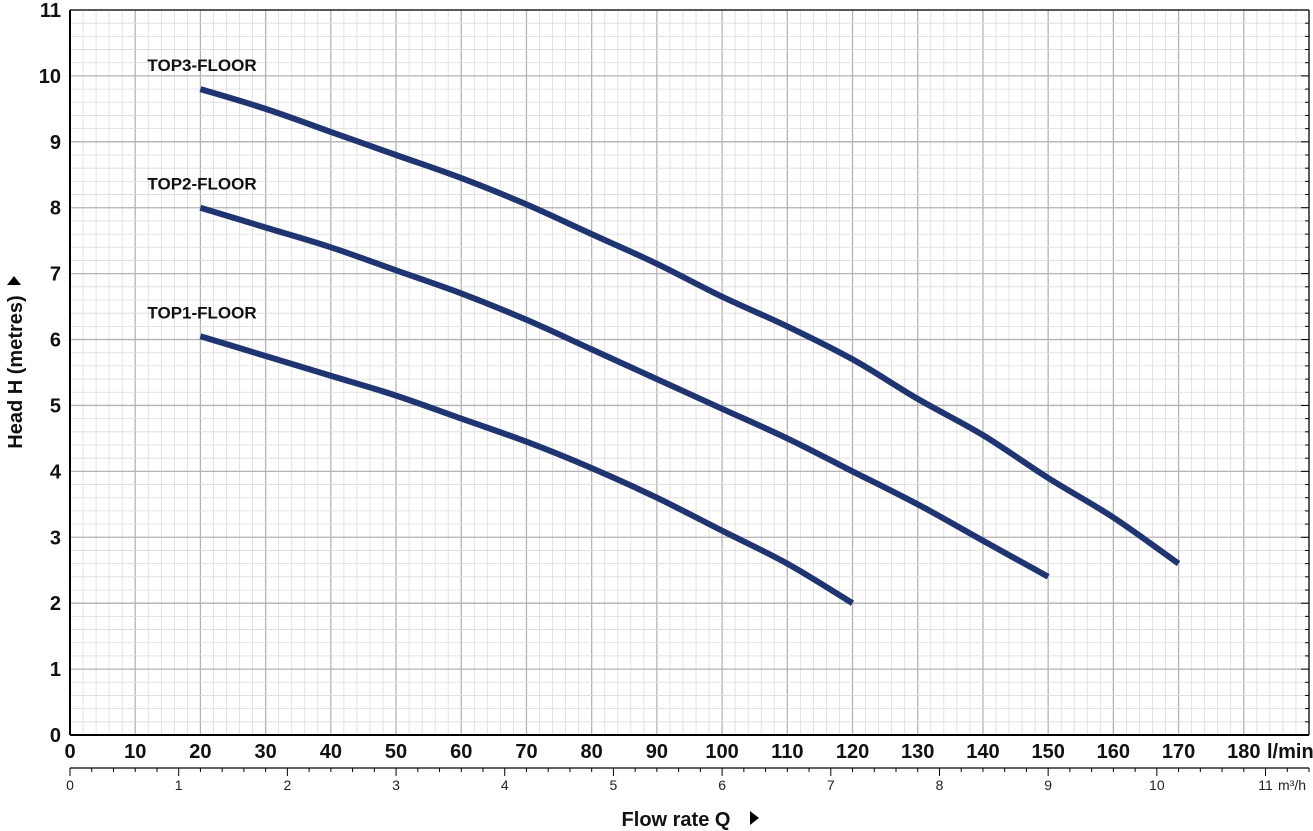 This screenshot has width=1313, height=831. Describe the element at coordinates (940, 785) in the screenshot. I see `secondary-tick-label: 8` at that location.